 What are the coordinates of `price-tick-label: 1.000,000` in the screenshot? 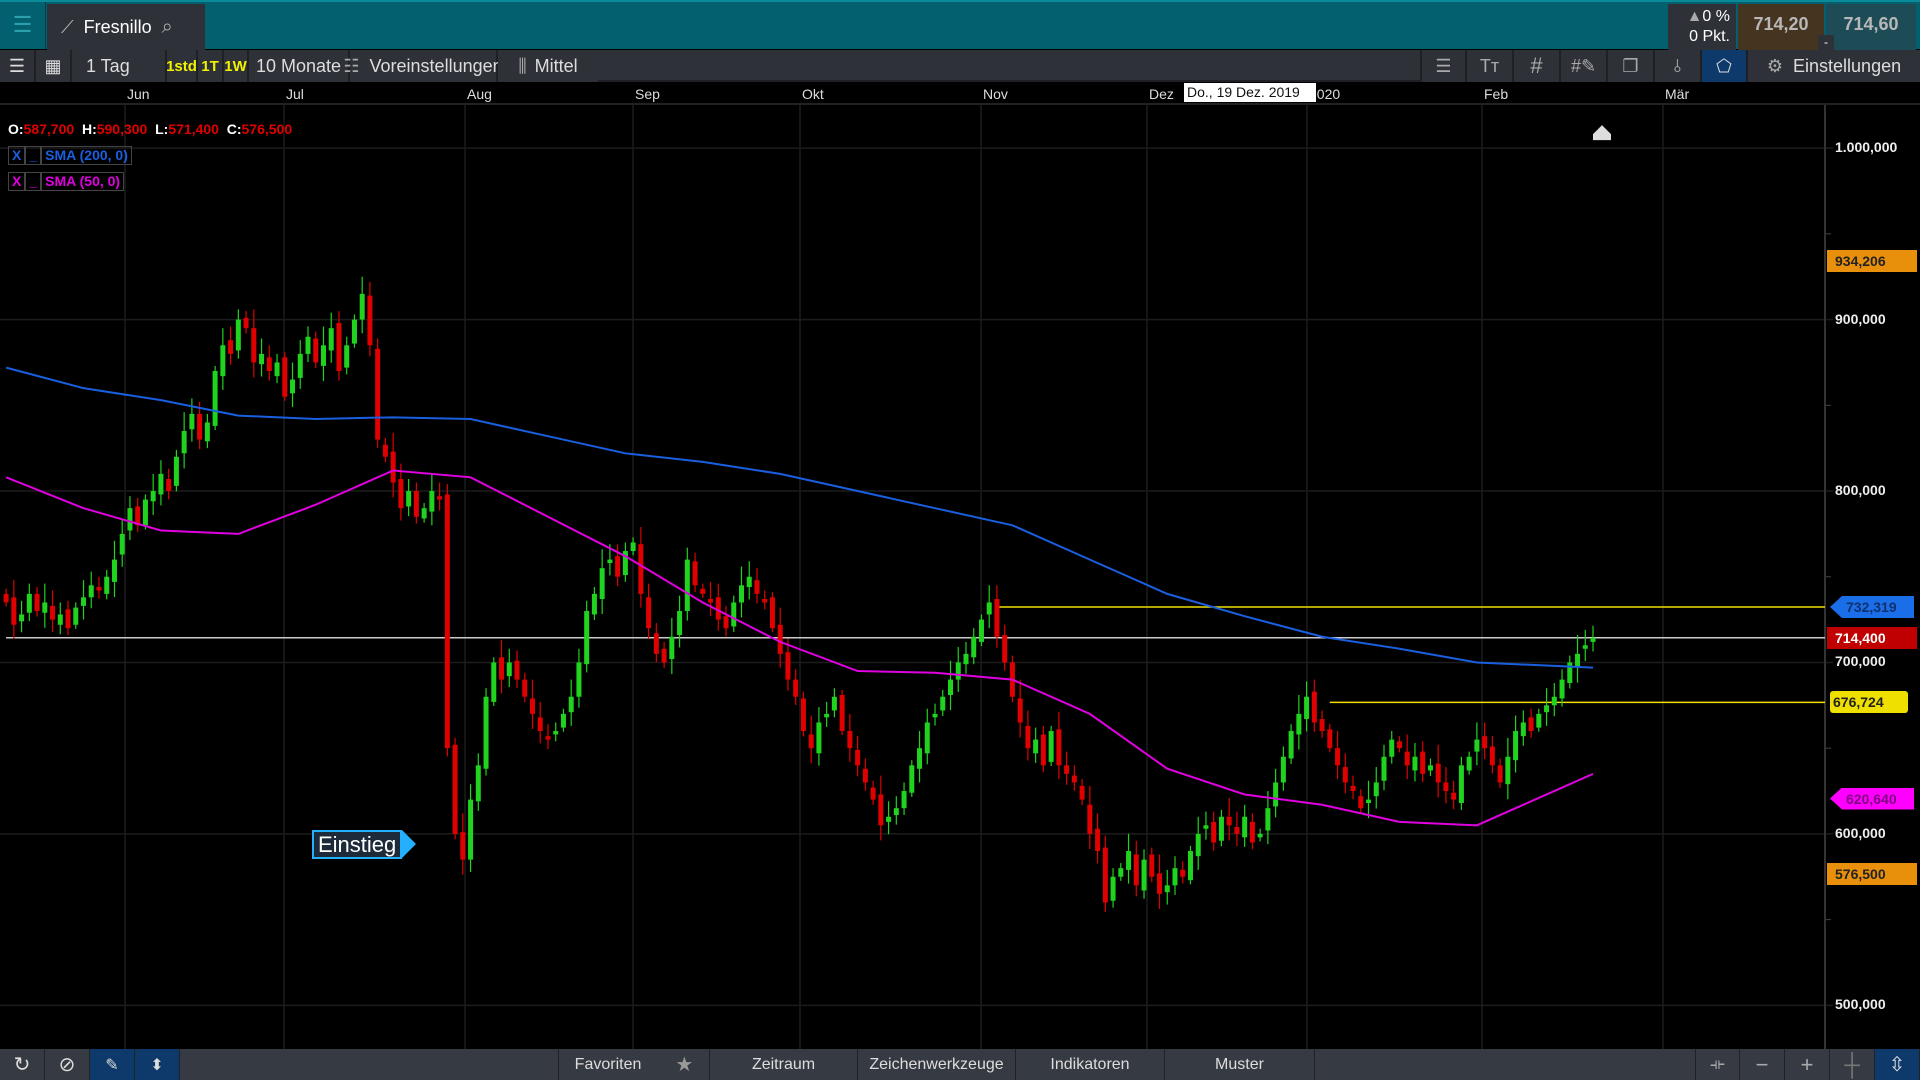 It's located at (1866, 147).